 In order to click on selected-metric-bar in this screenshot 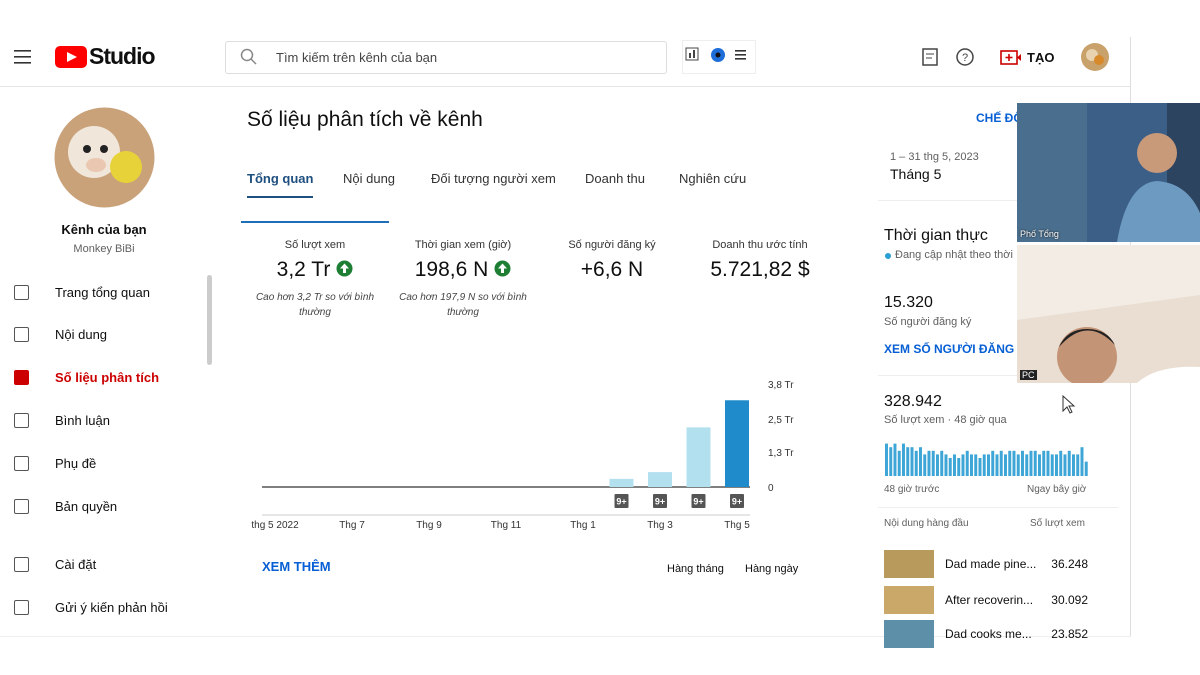, I will do `click(315, 222)`.